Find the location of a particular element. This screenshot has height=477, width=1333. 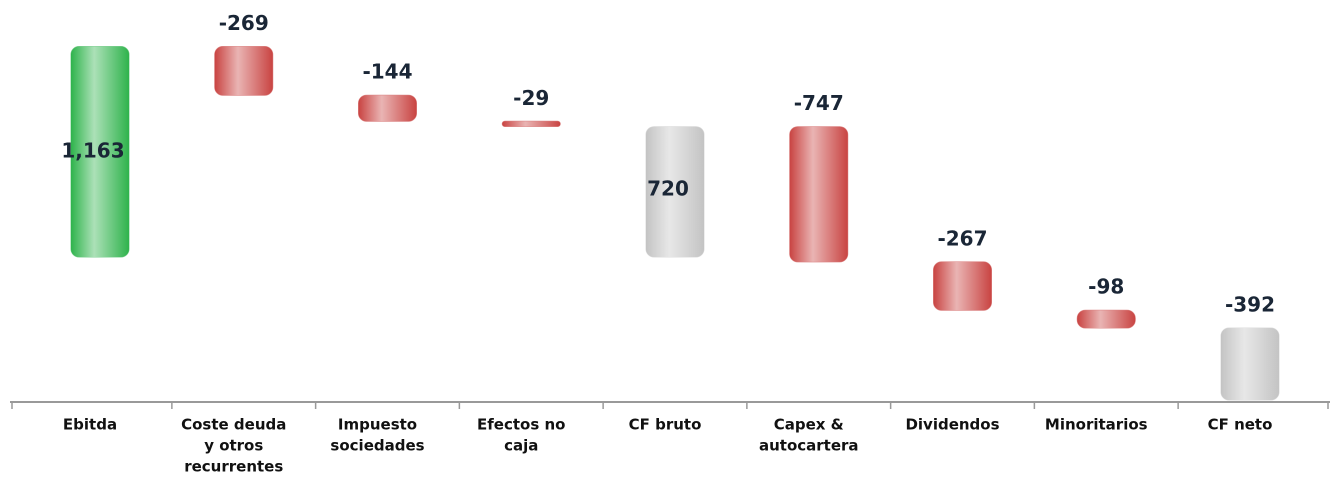

data-label: -29 is located at coordinates (531, 98).